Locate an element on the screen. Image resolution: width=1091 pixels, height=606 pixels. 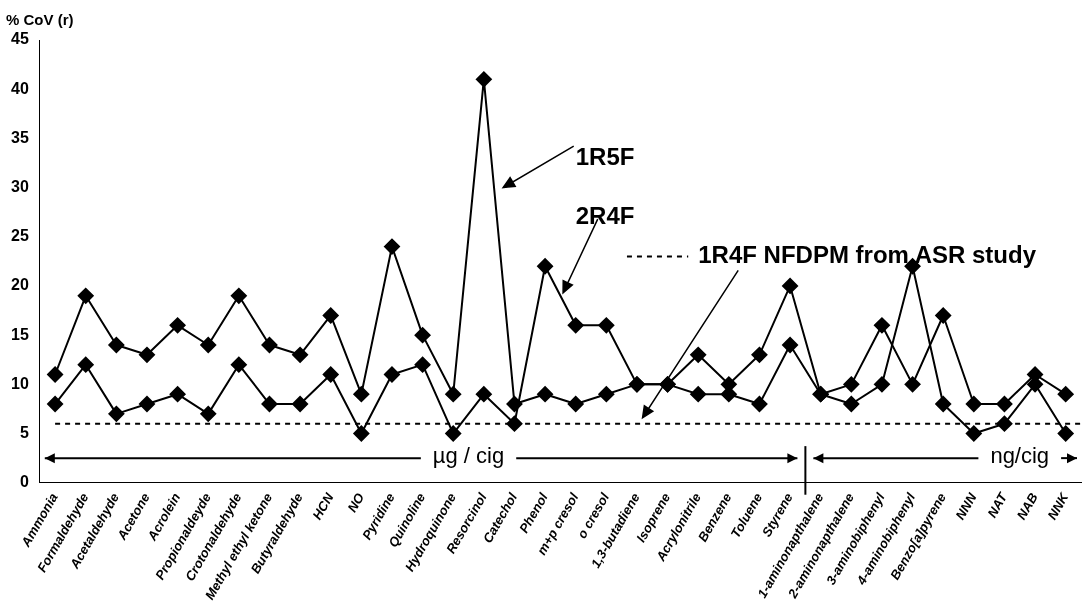
y-axis-title: % CoV (r) is located at coordinates (40, 19).